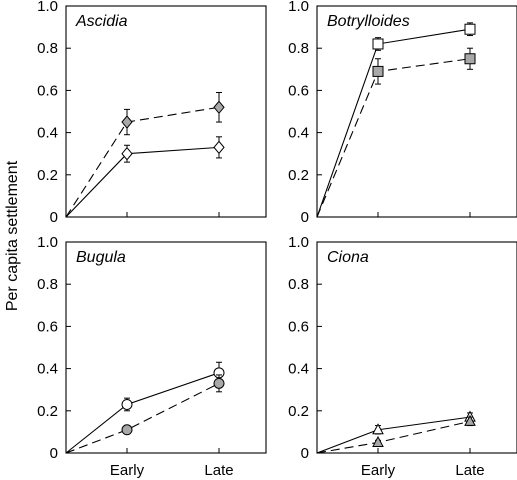 Image resolution: width=517 pixels, height=480 pixels. I want to click on panel-title: Ciona, so click(348, 257).